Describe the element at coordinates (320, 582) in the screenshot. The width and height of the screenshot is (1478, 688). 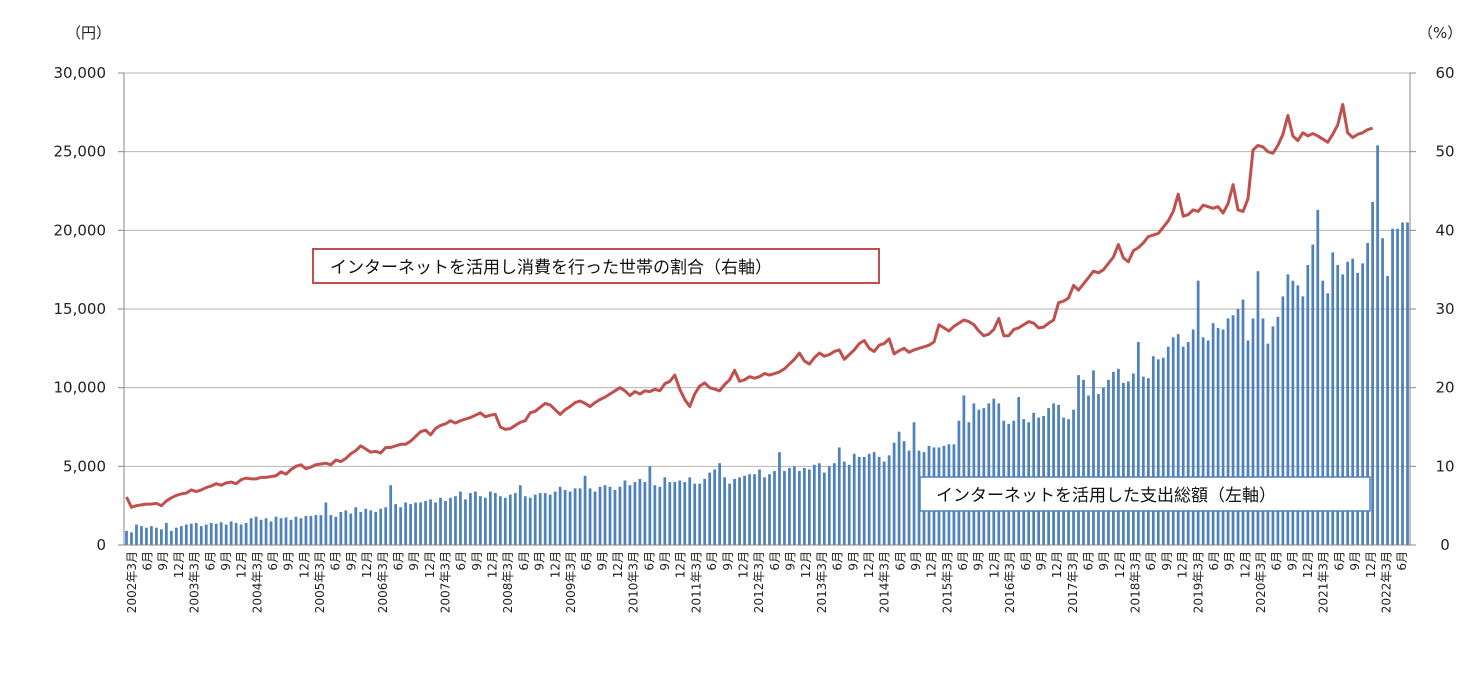
I see `x-tick-label: 2005年3月` at that location.